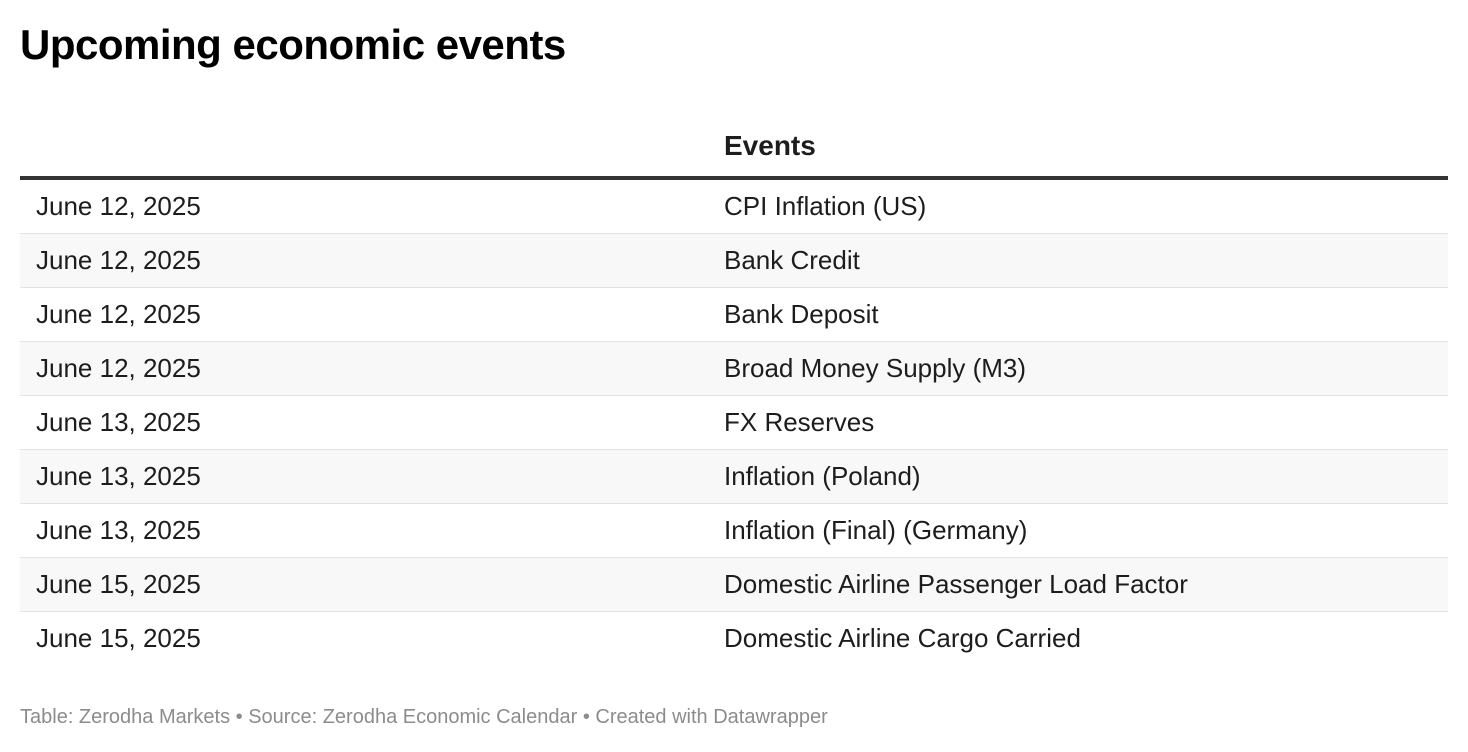 The image size is (1468, 752). I want to click on event-cell: CPI Inflation (US), so click(1086, 206).